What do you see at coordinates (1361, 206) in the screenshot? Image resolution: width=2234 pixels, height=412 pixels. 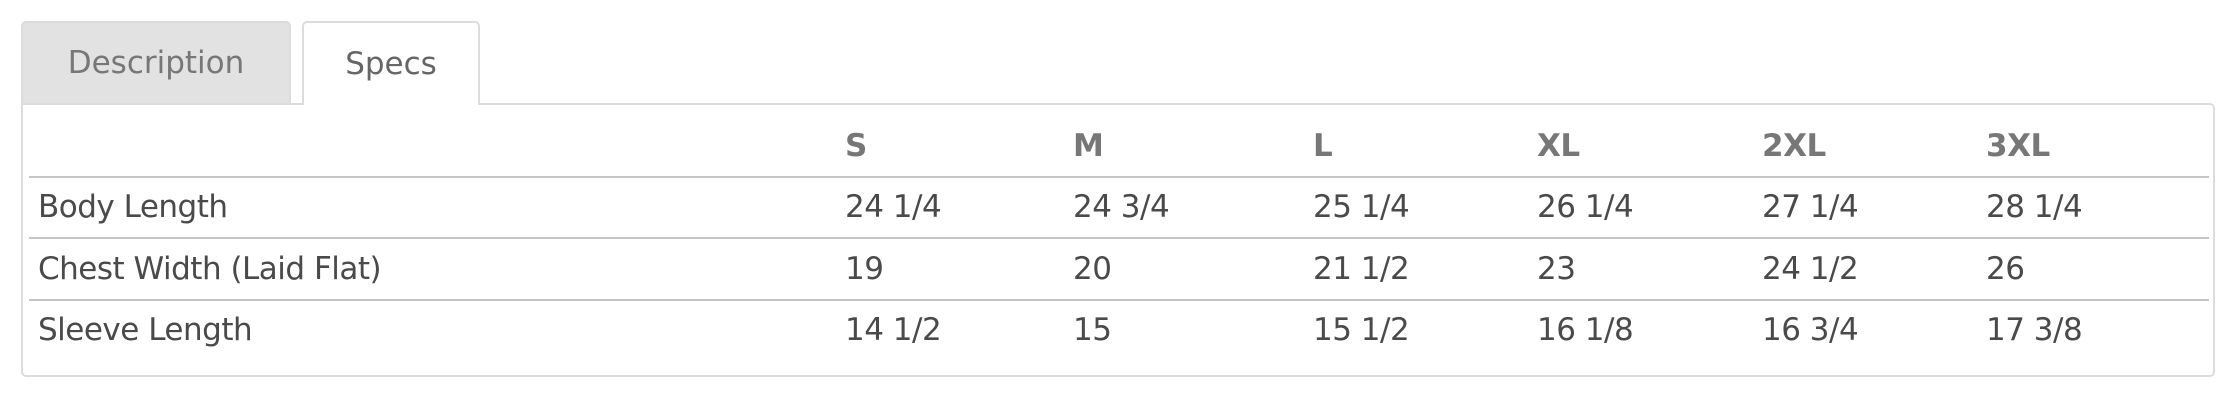 I see `spec-value: 25 1/4` at bounding box center [1361, 206].